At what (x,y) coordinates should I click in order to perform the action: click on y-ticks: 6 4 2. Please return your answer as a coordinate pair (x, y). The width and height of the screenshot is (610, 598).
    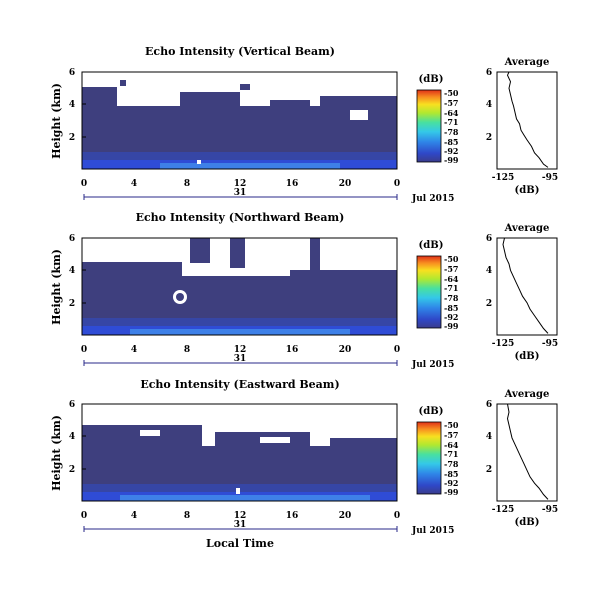
    Looking at the image, I should click on (77, 437).